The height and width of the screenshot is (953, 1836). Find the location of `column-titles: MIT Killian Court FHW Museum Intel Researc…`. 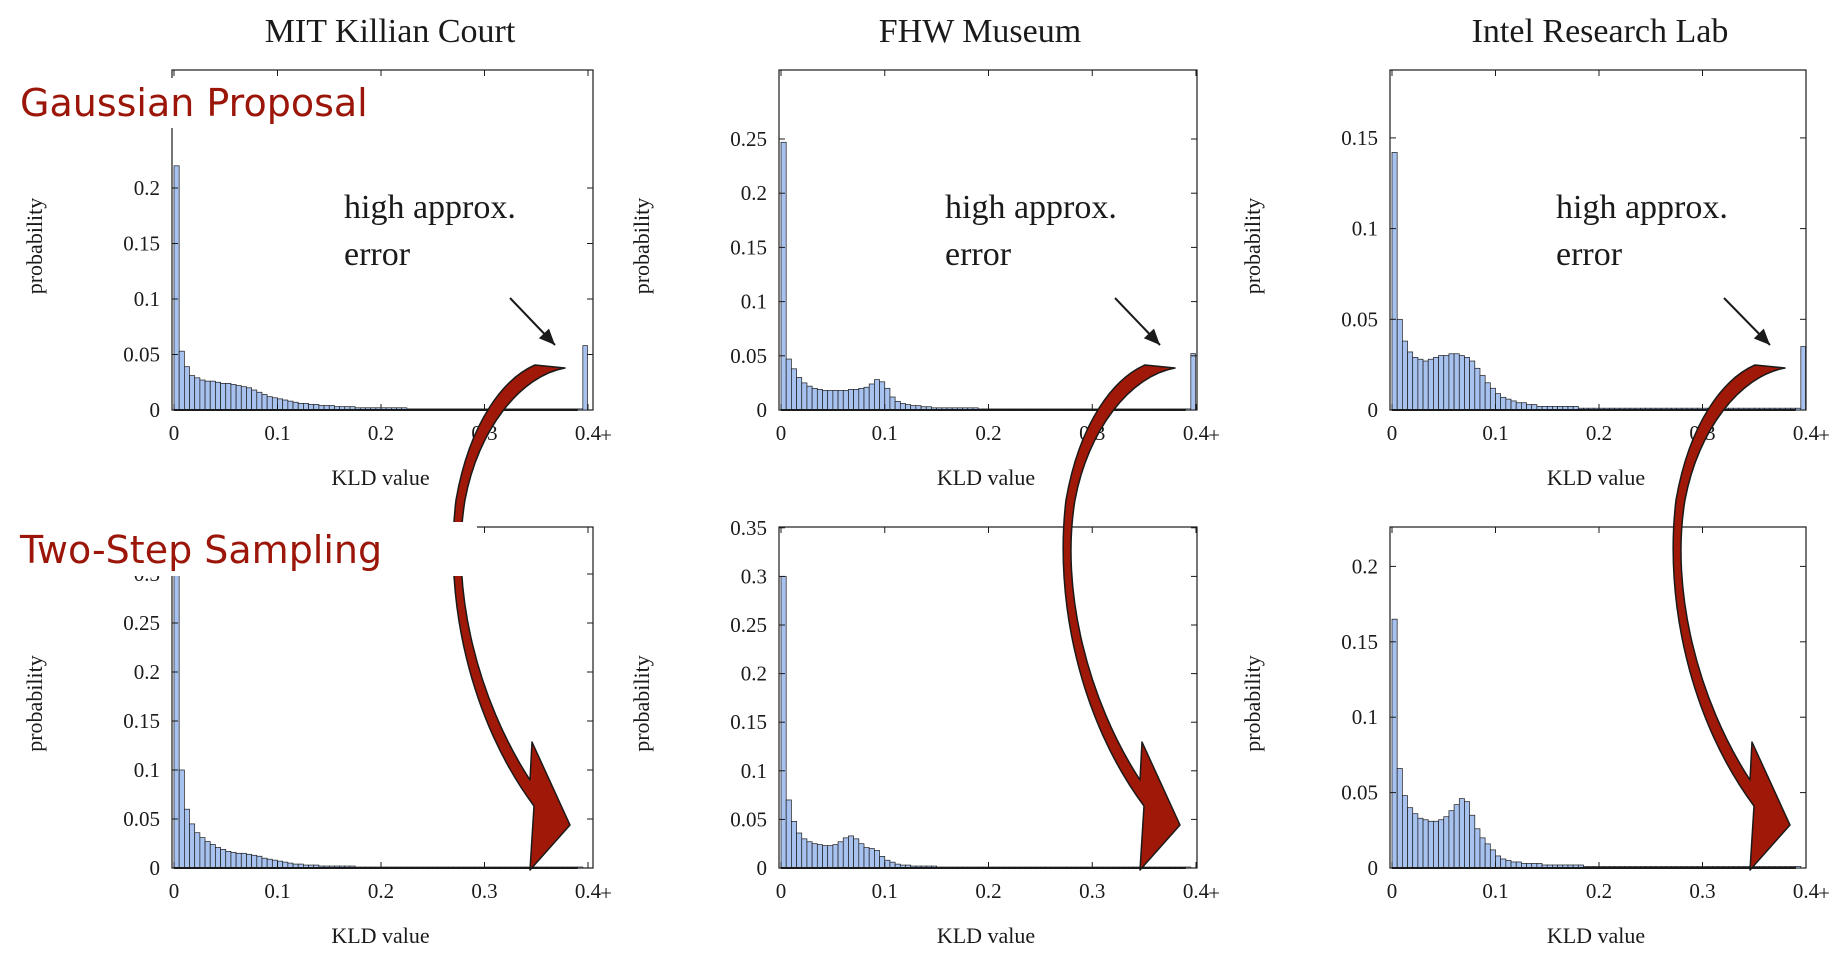

column-titles: MIT Killian Court FHW Museum Intel Researc… is located at coordinates (997, 31).